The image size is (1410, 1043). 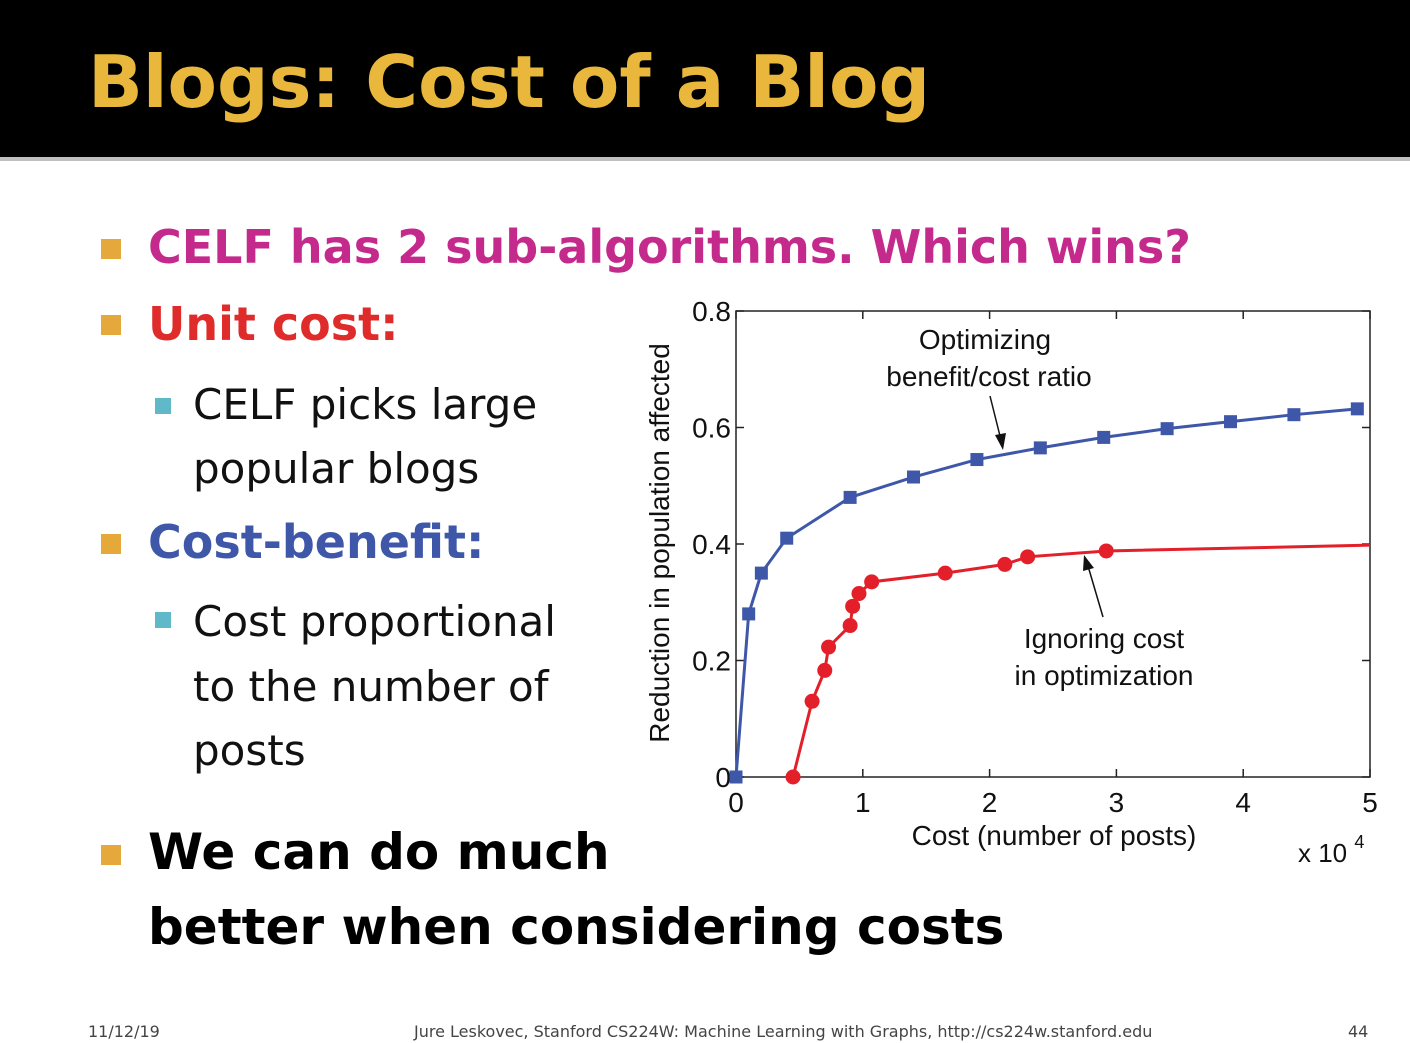 I want to click on annotation-ignoring-line1: Ignoring cost, so click(x=1104, y=638).